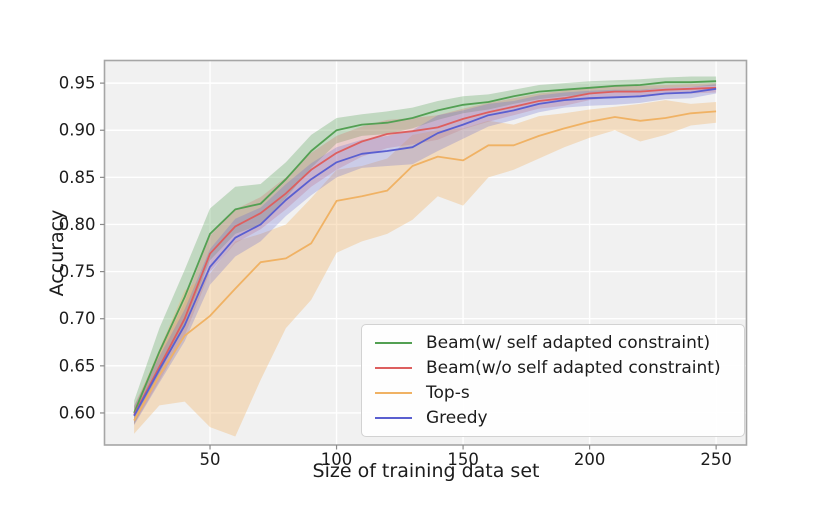 This screenshot has height=505, width=832. What do you see at coordinates (57, 253) in the screenshot?
I see `y-axis-label: Accuracy` at bounding box center [57, 253].